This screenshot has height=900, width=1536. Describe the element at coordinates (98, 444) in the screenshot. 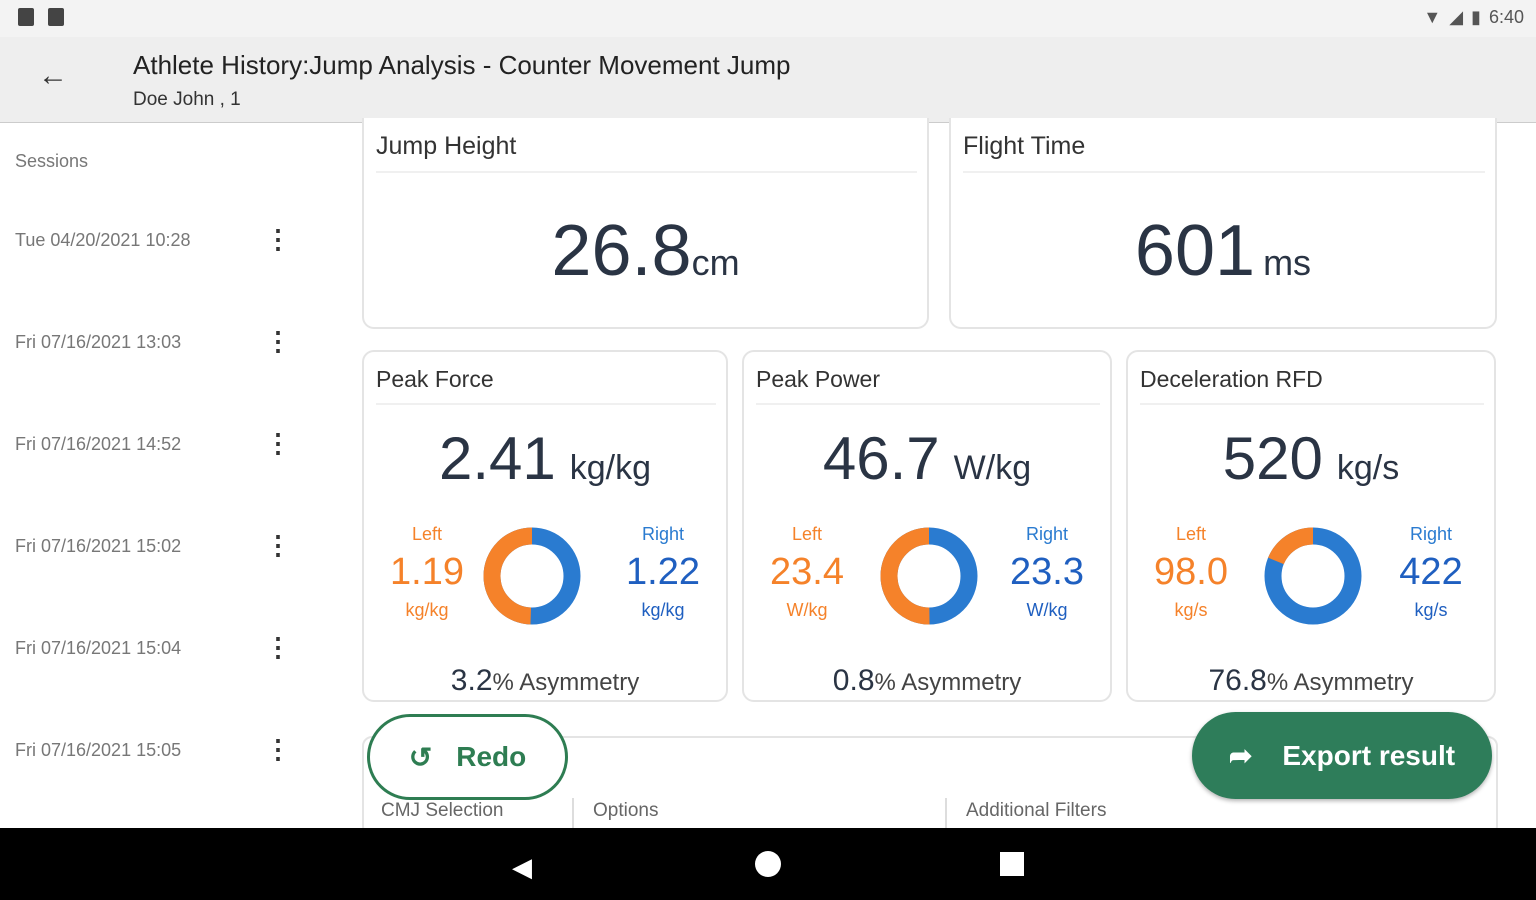

I see `session-date: Fri 07/16/2021 14:52` at that location.